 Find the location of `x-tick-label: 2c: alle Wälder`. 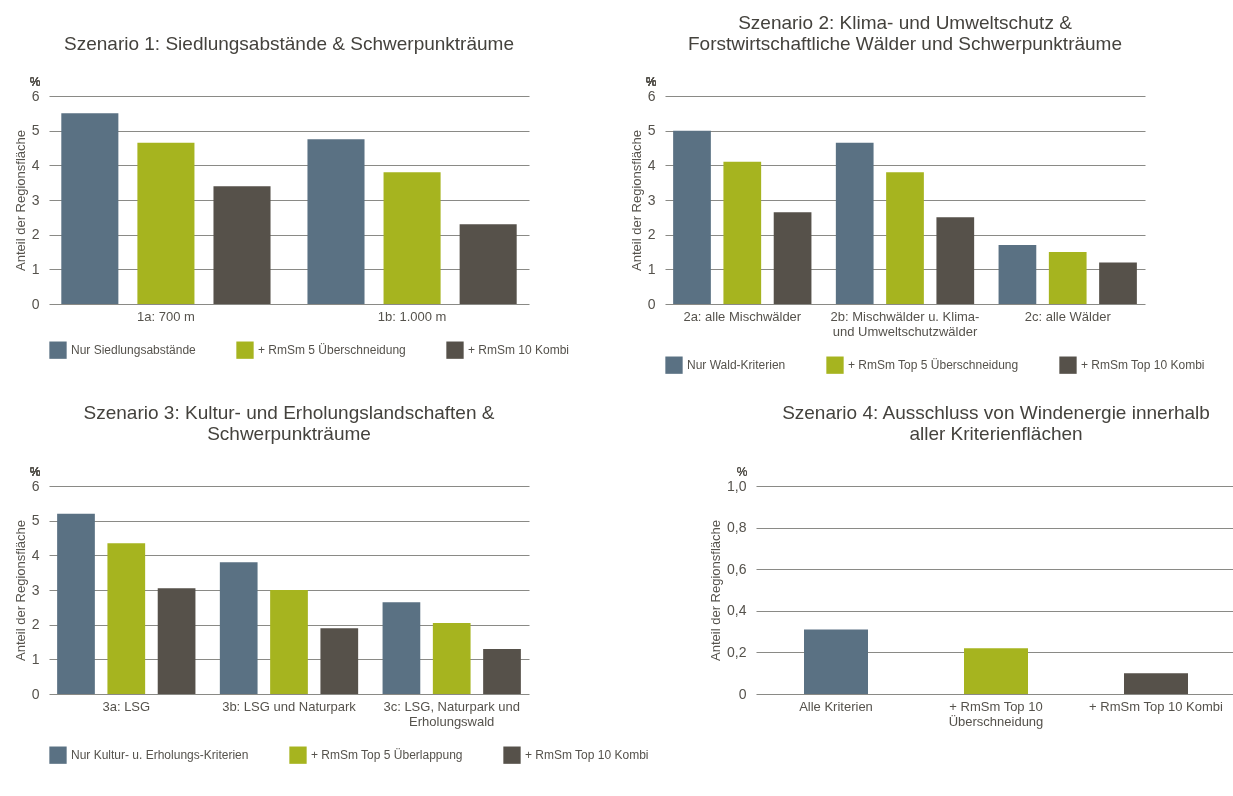

x-tick-label: 2c: alle Wälder is located at coordinates (1068, 316).